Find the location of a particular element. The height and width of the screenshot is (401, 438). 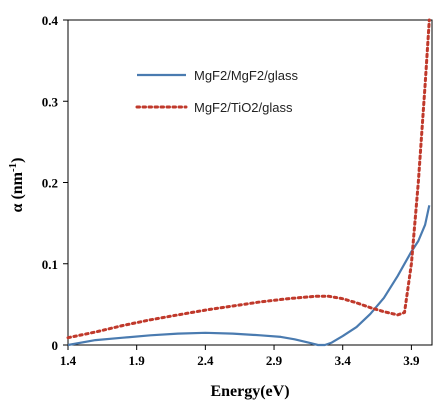

x-tick-label: 3.4 is located at coordinates (343, 360).